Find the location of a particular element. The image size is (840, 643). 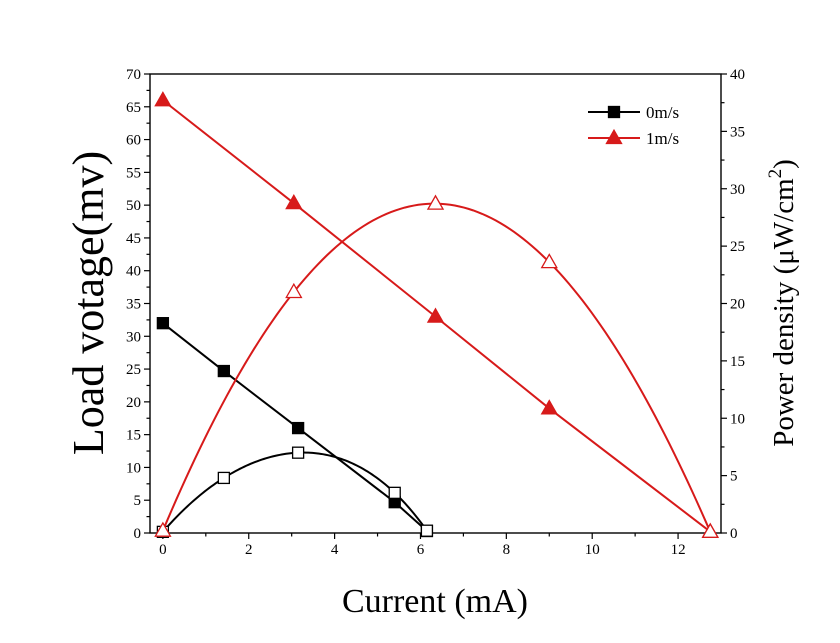

y-axis-title-right: Power density (μW/cm2) is located at coordinates (782, 303).